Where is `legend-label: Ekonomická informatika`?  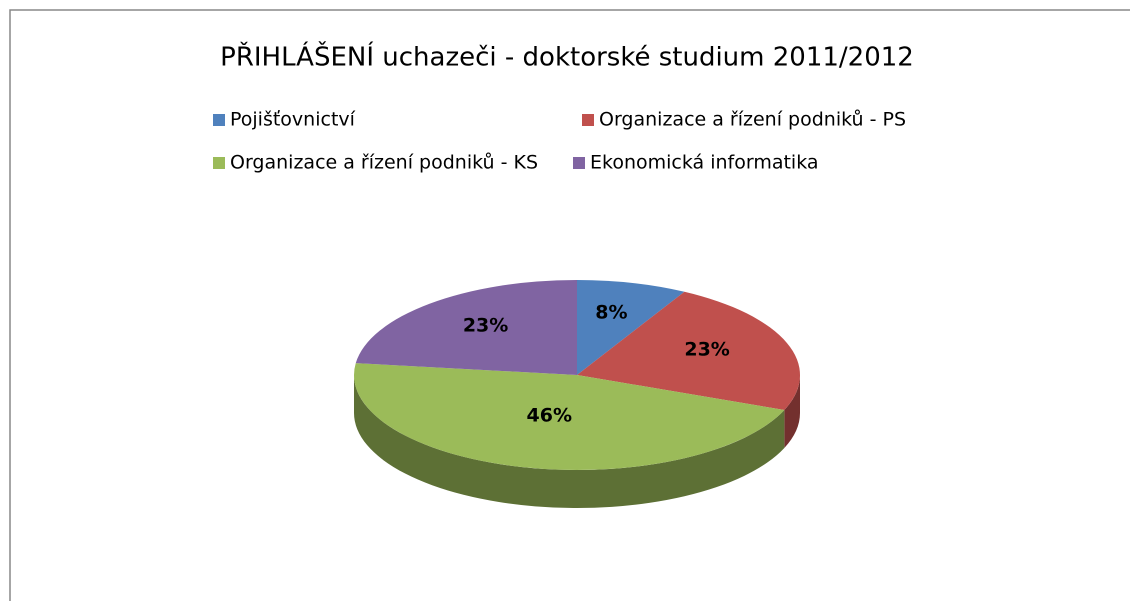 legend-label: Ekonomická informatika is located at coordinates (704, 163).